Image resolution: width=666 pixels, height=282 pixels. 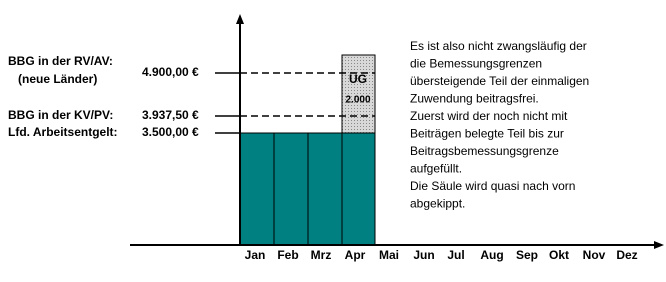 I want to click on ug-value: 2.000, so click(x=357, y=100).